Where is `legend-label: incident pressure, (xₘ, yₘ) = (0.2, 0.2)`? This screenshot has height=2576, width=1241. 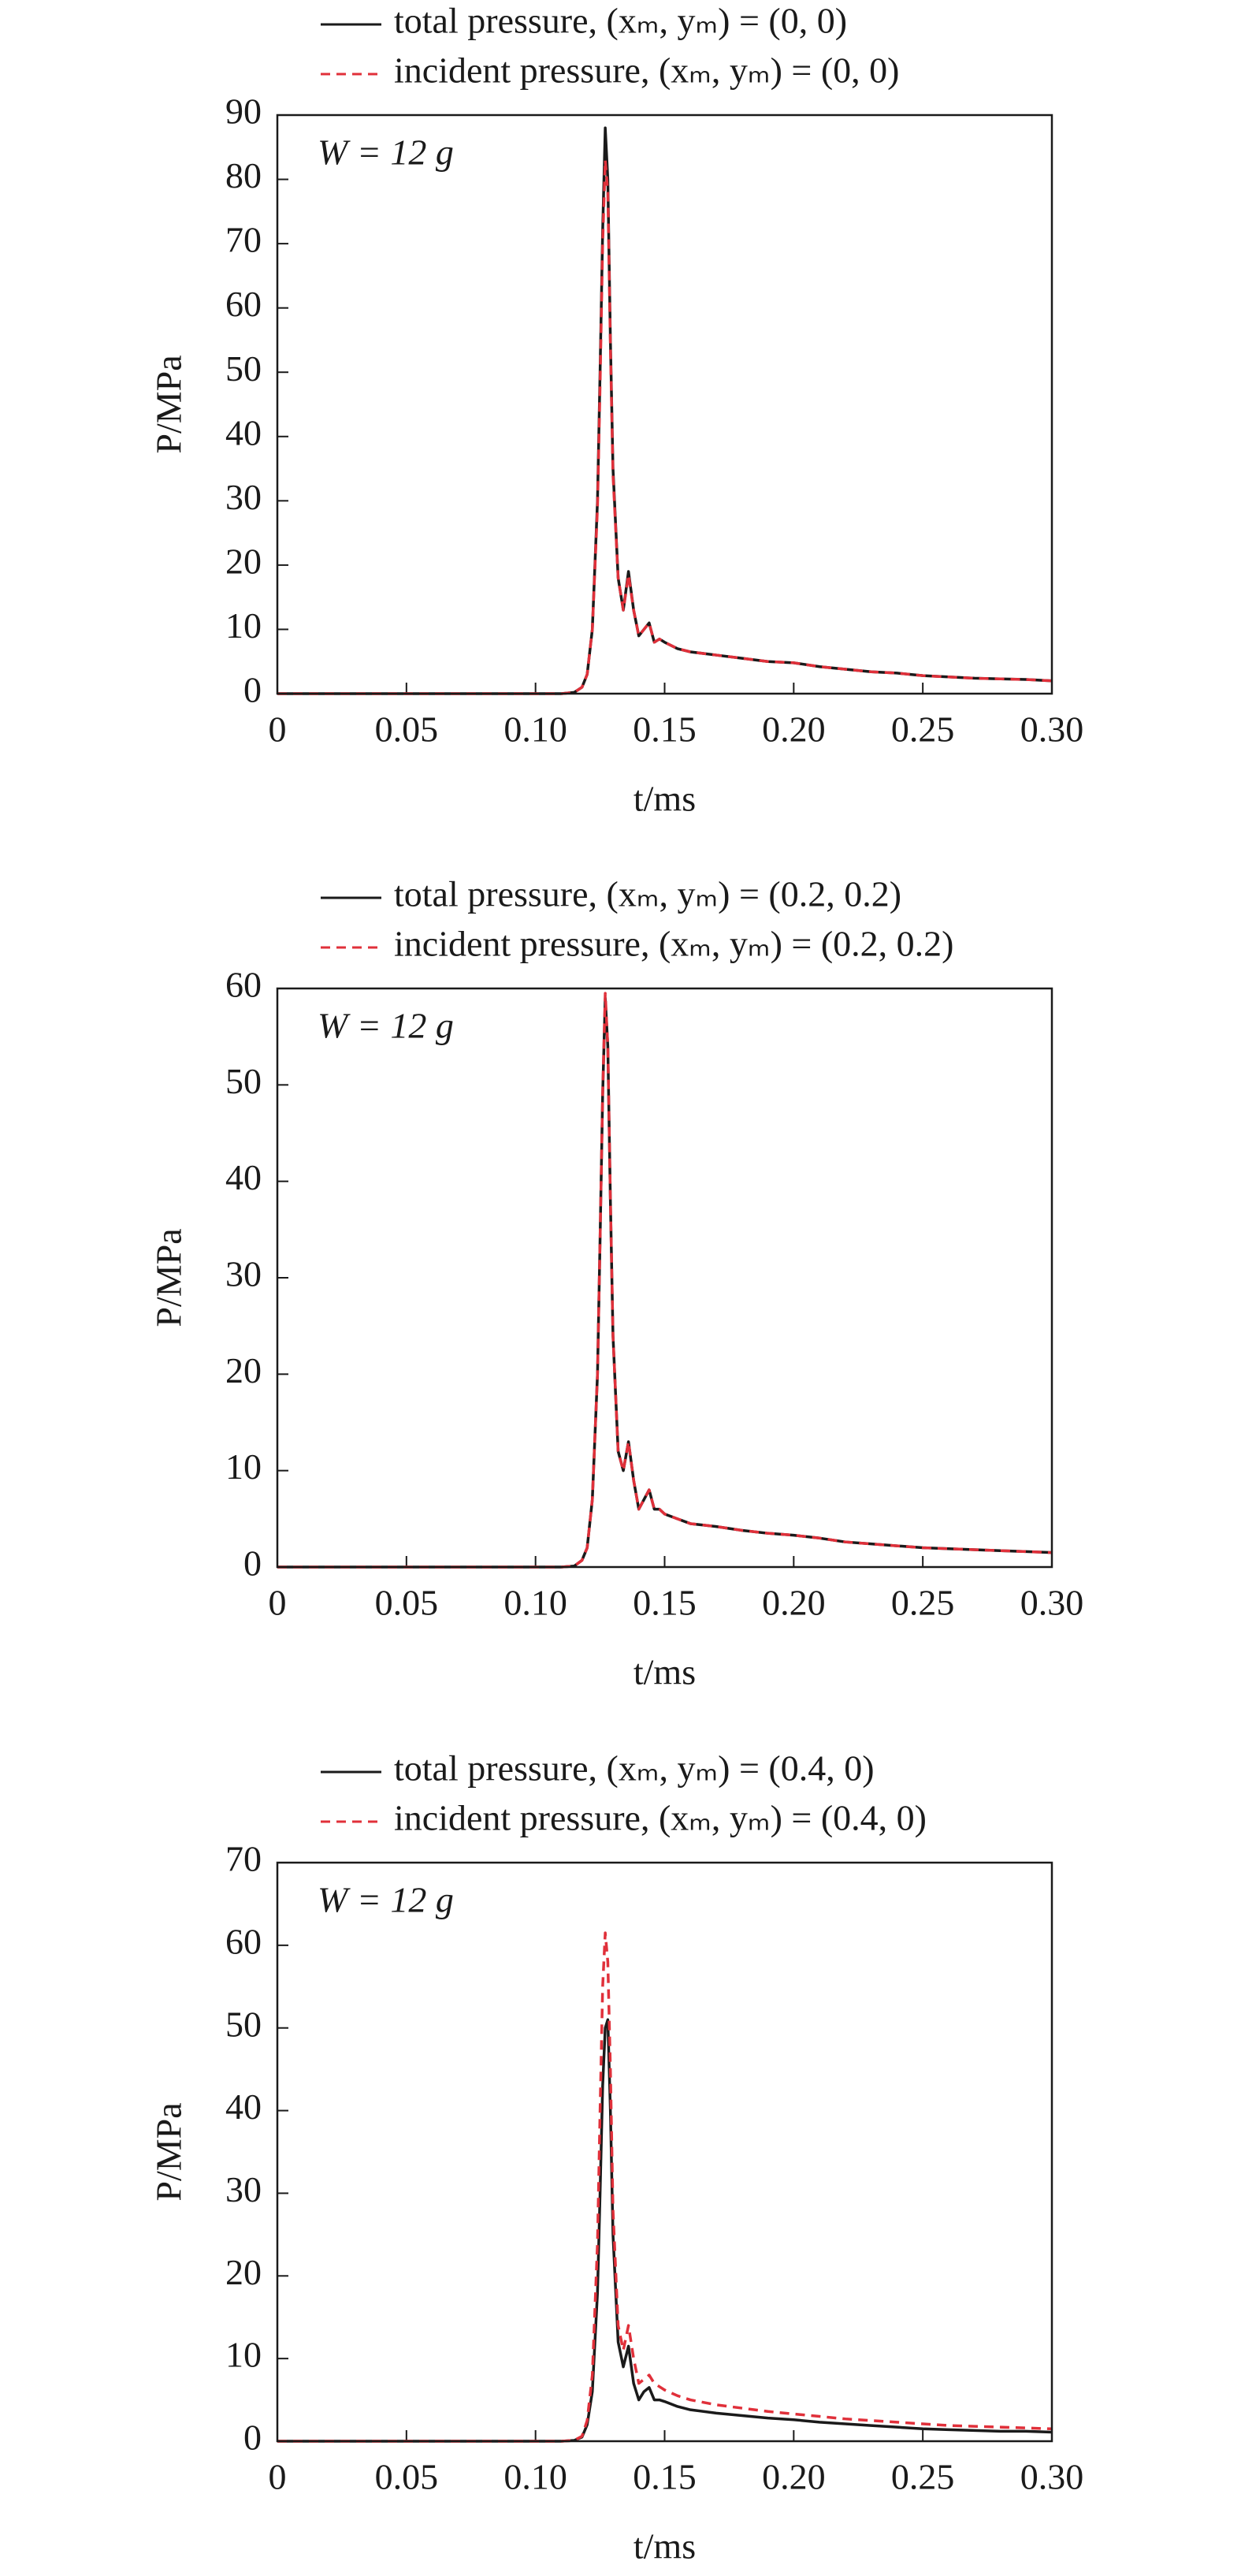 legend-label: incident pressure, (xₘ, yₘ) = (0.2, 0.2) is located at coordinates (673, 944).